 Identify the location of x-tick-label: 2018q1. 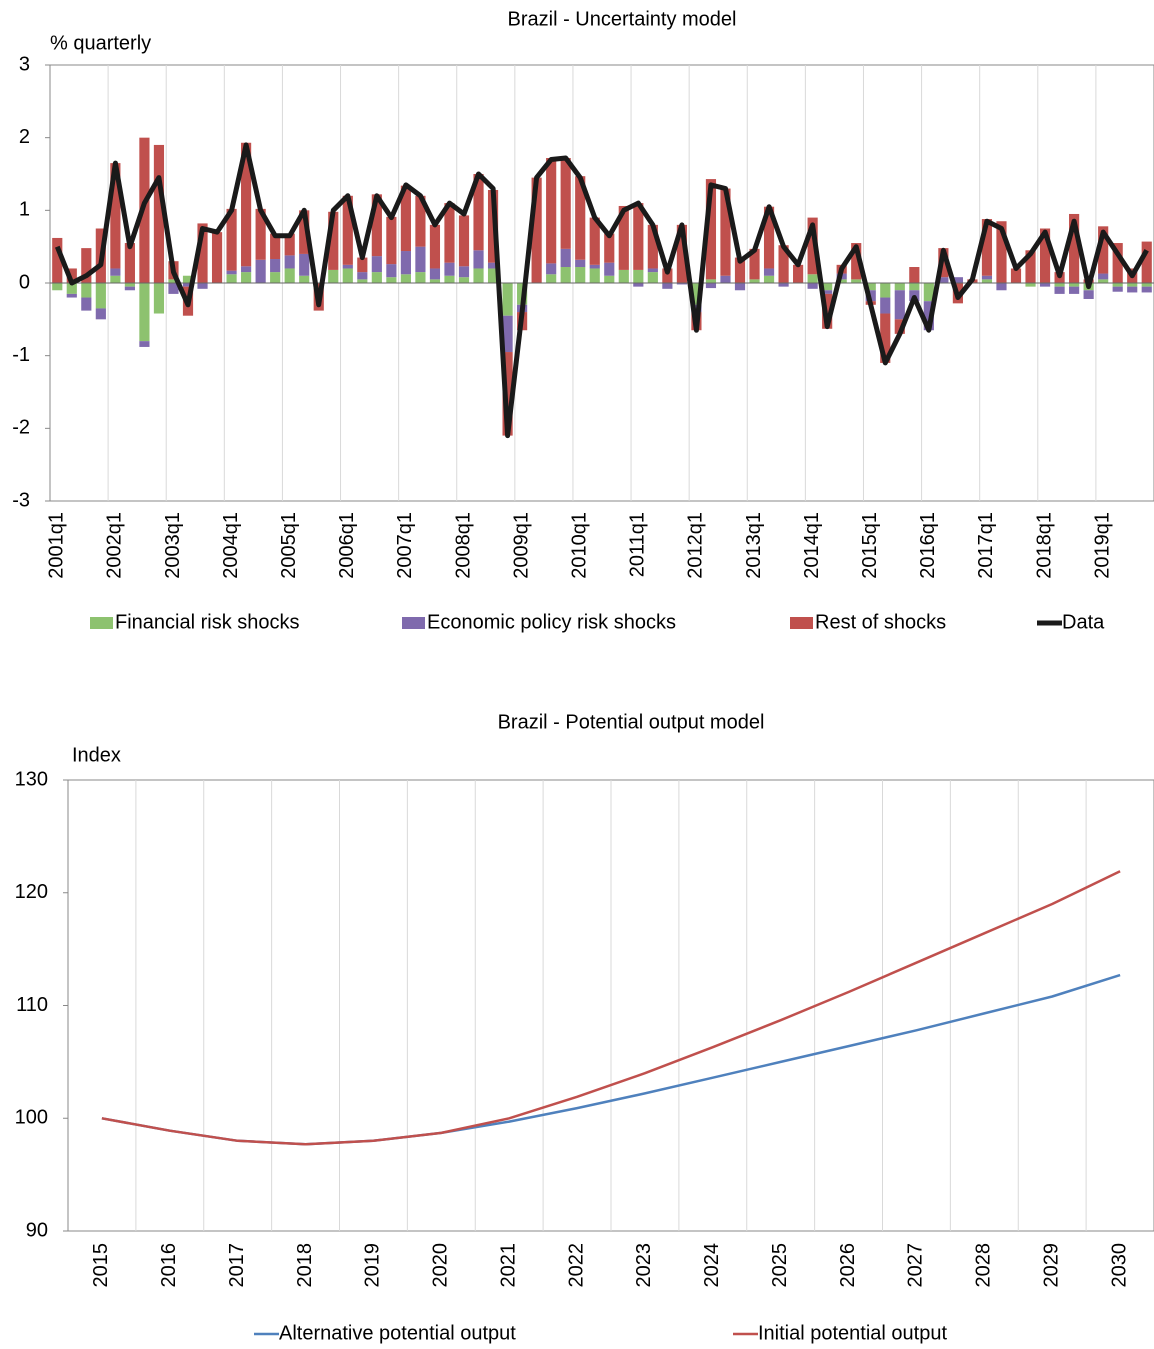
(1044, 545).